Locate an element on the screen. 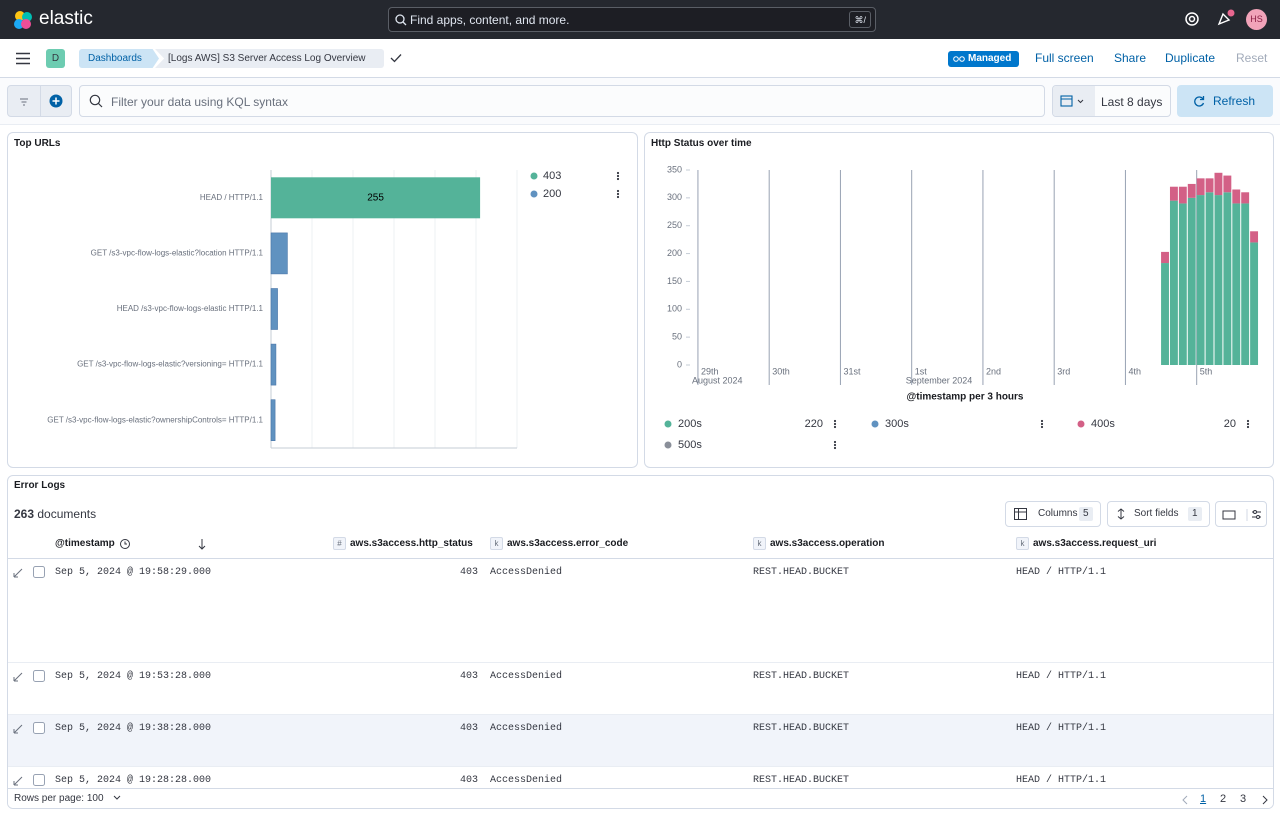  document-count: 263 documents is located at coordinates (55, 514).